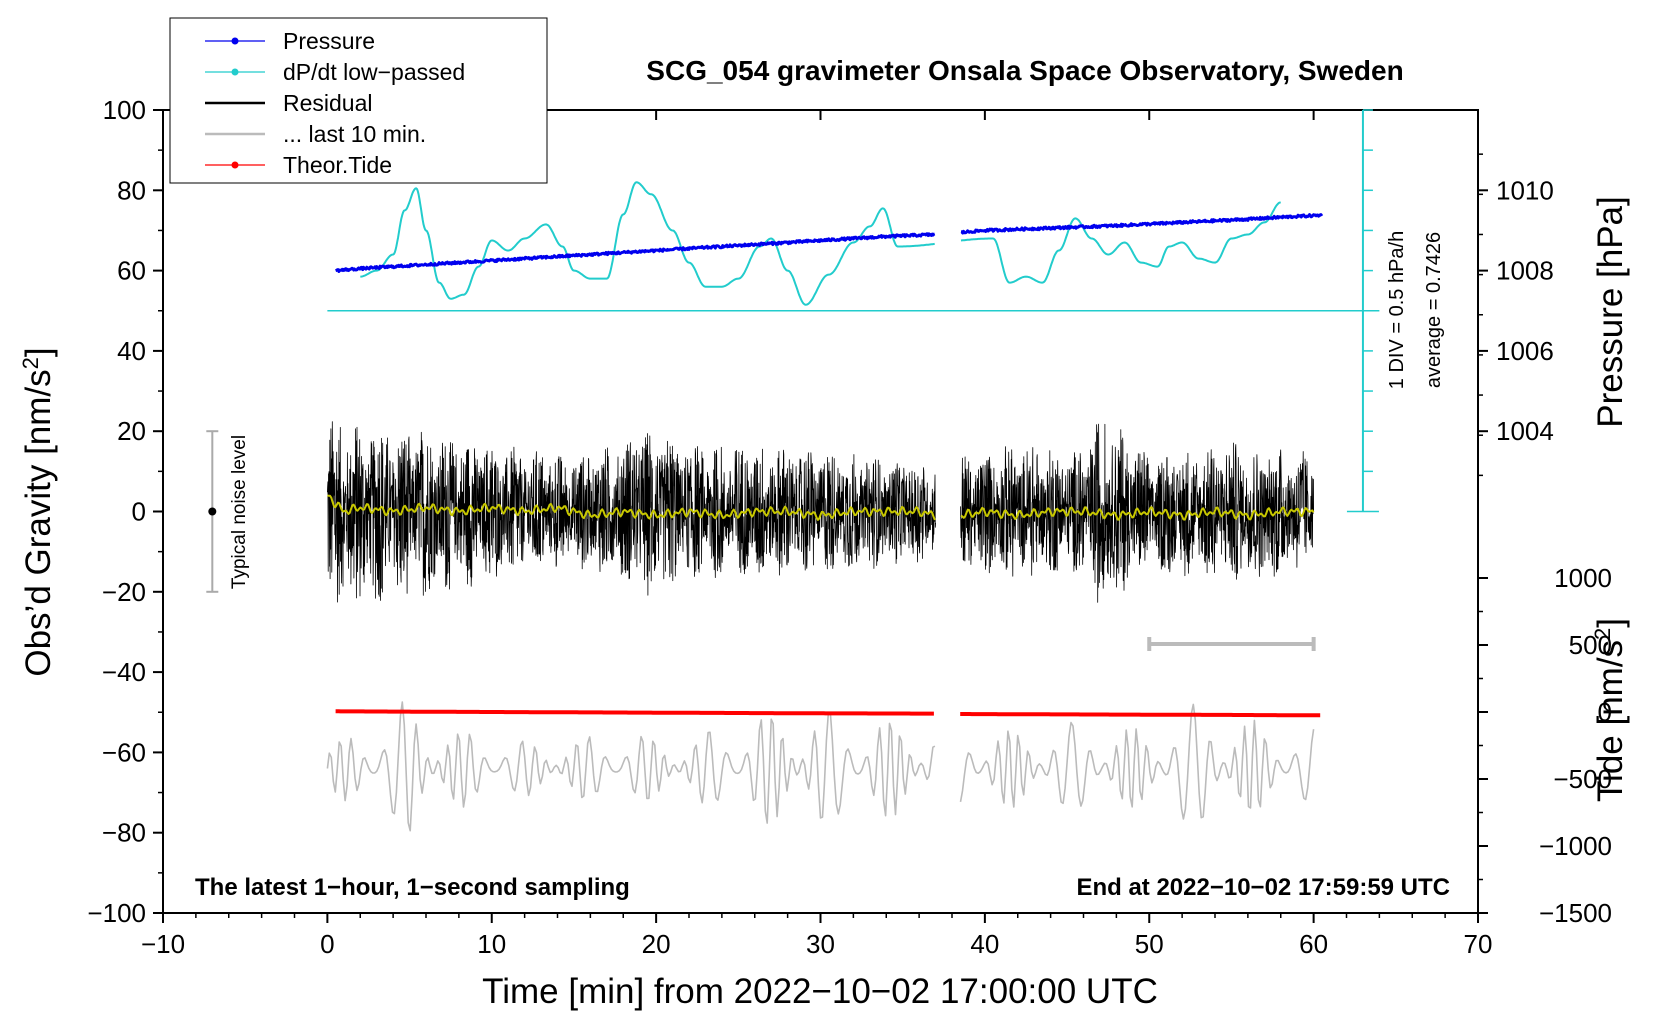 This screenshot has height=1020, width=1660. What do you see at coordinates (131, 271) in the screenshot?
I see `y-tick-label: 60` at bounding box center [131, 271].